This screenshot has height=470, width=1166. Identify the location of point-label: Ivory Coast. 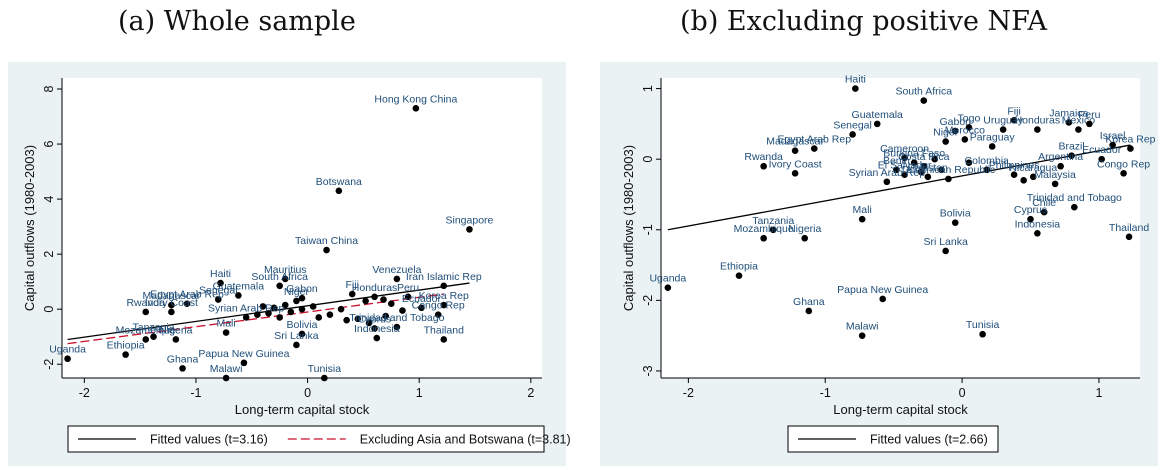
(171, 303).